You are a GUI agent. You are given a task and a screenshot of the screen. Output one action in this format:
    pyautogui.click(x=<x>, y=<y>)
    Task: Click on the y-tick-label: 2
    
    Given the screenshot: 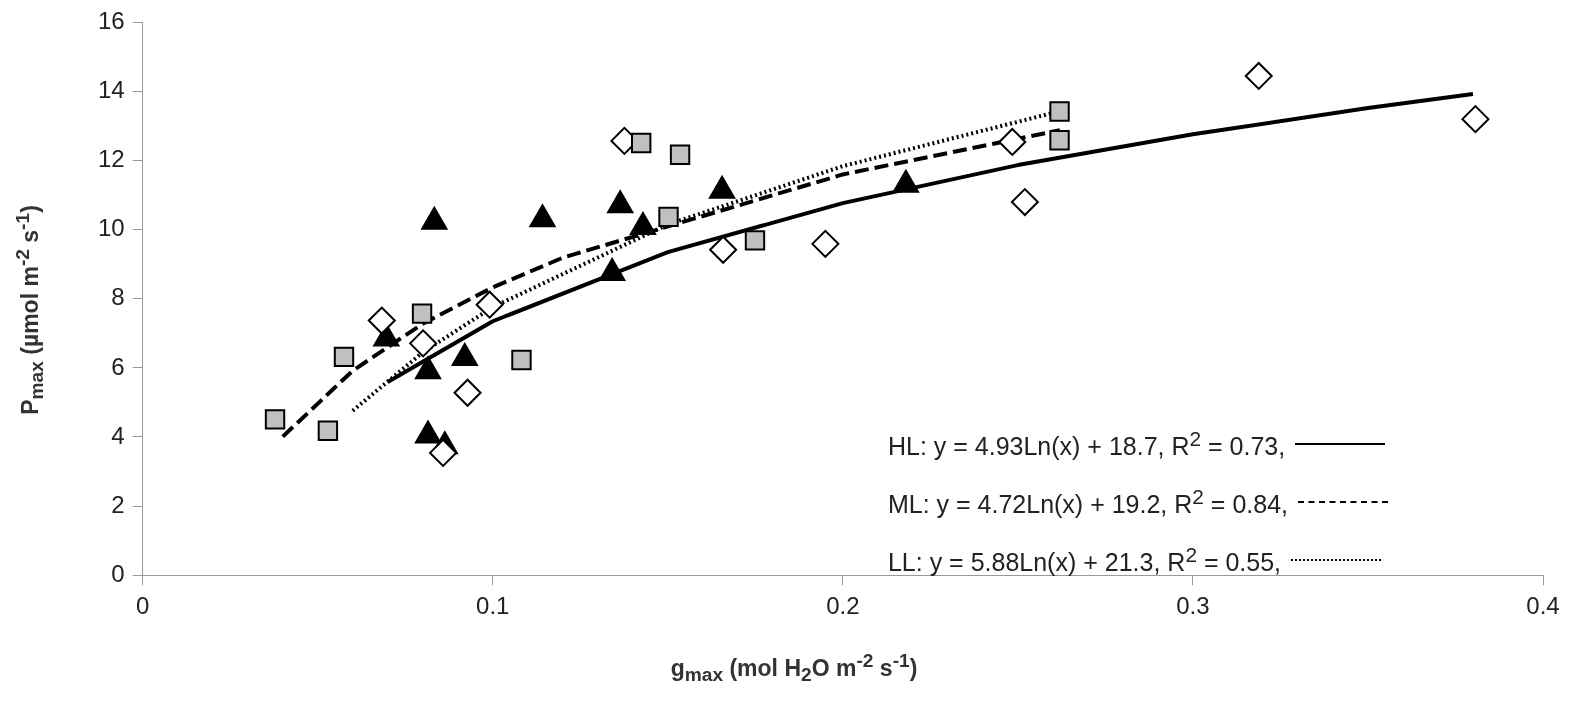 What is the action you would take?
    pyautogui.click(x=118, y=504)
    